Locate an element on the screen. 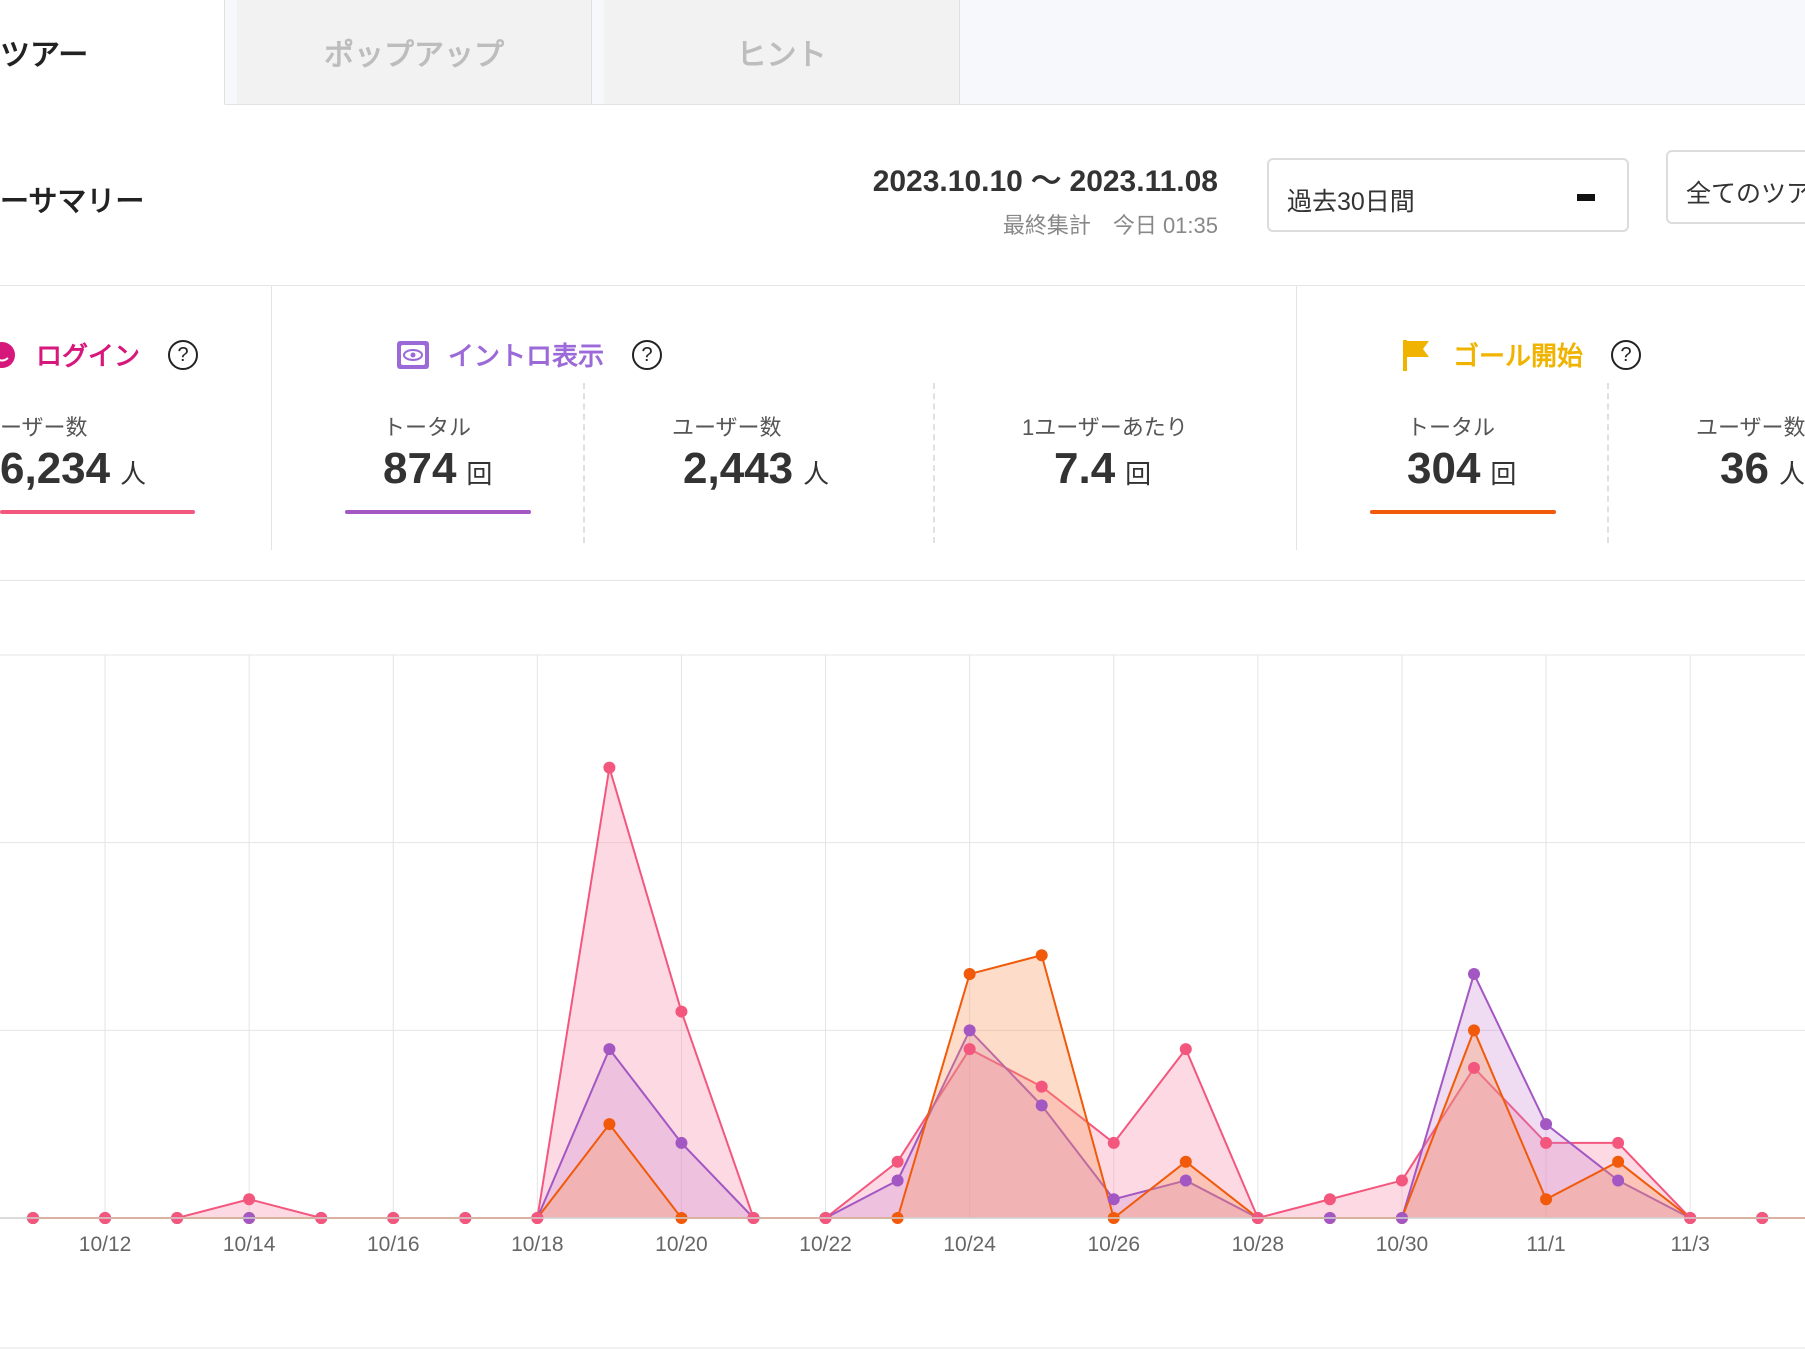 The image size is (1805, 1350). login-section-title: ログイン ? is located at coordinates (99, 354).